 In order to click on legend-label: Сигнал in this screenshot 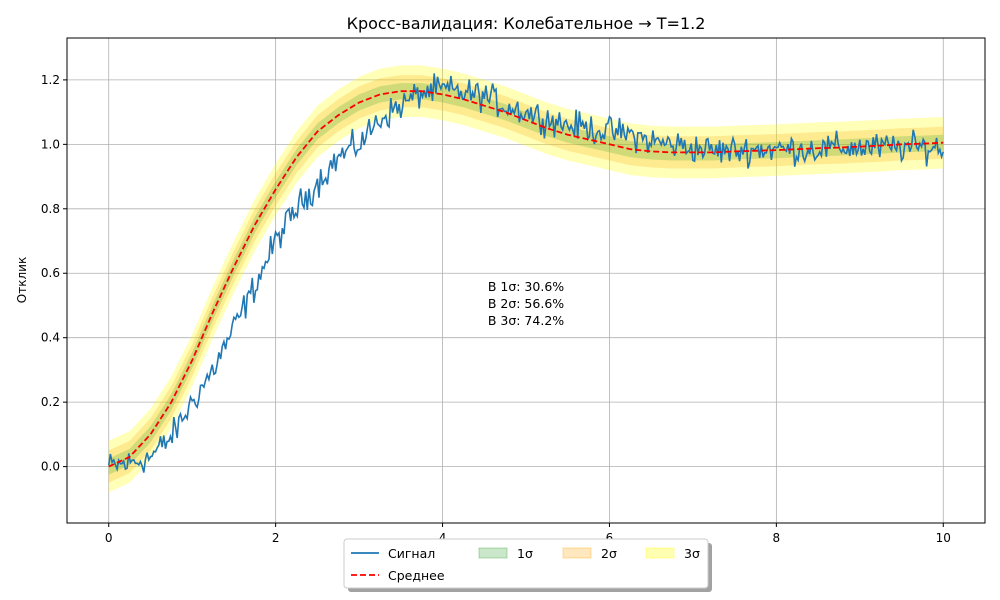, I will do `click(411, 553)`.